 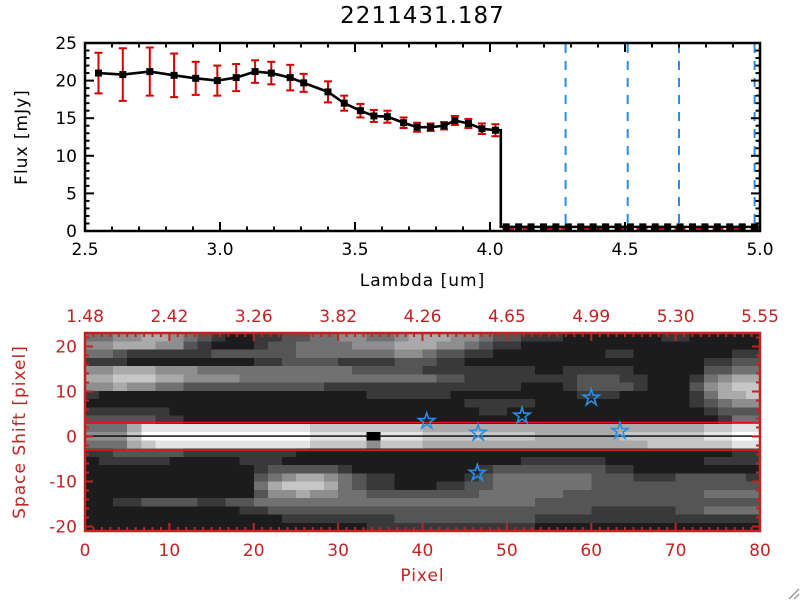 What do you see at coordinates (170, 551) in the screenshot?
I see `map-x-tick-label: 10` at bounding box center [170, 551].